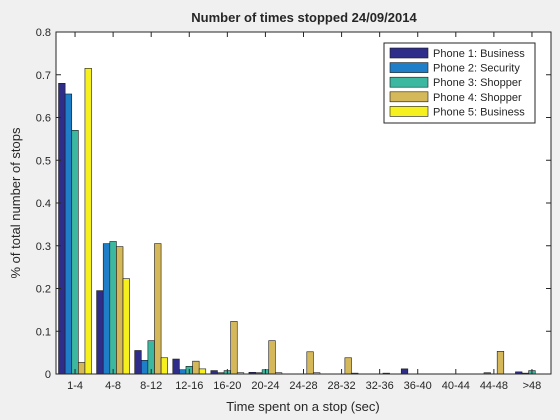 This screenshot has height=420, width=560. What do you see at coordinates (479, 54) in the screenshot?
I see `legend-label: Phone 1: Business` at bounding box center [479, 54].